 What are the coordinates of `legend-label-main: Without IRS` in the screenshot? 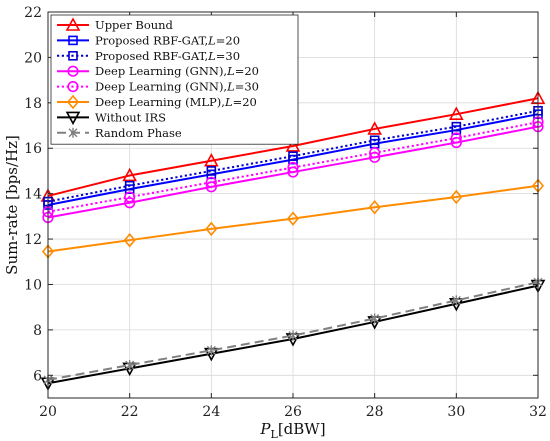 It's located at (130, 117).